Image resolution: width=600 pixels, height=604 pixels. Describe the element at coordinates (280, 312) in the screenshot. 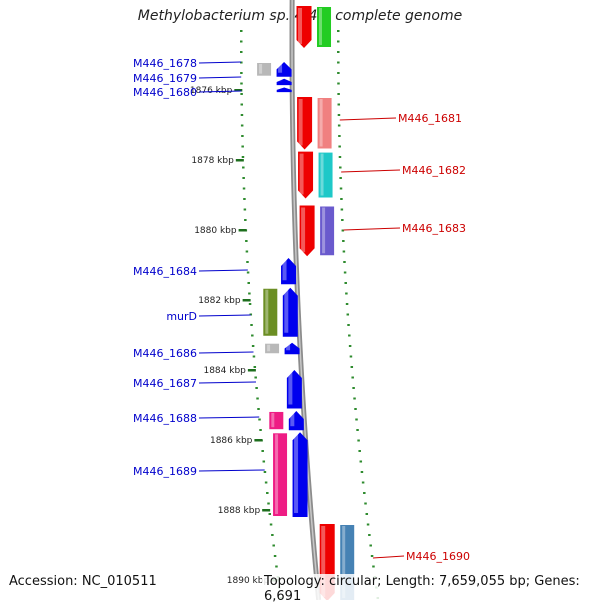

I see `gene-murD` at that location.